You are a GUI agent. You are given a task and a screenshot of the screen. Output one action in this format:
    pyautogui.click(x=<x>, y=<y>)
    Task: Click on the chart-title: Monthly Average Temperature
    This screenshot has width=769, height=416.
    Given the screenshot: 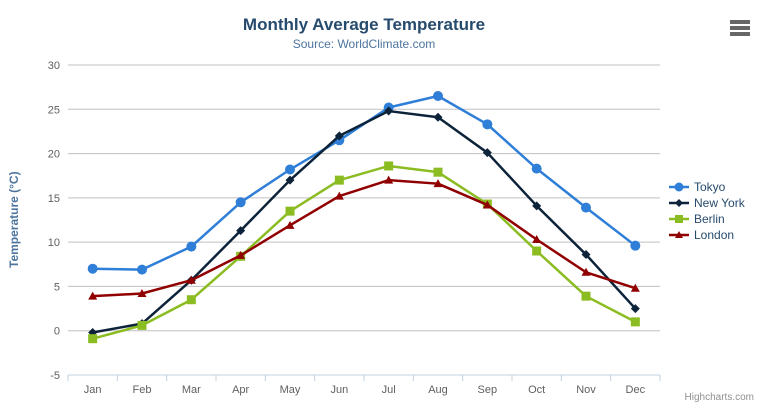 What is the action you would take?
    pyautogui.click(x=364, y=24)
    